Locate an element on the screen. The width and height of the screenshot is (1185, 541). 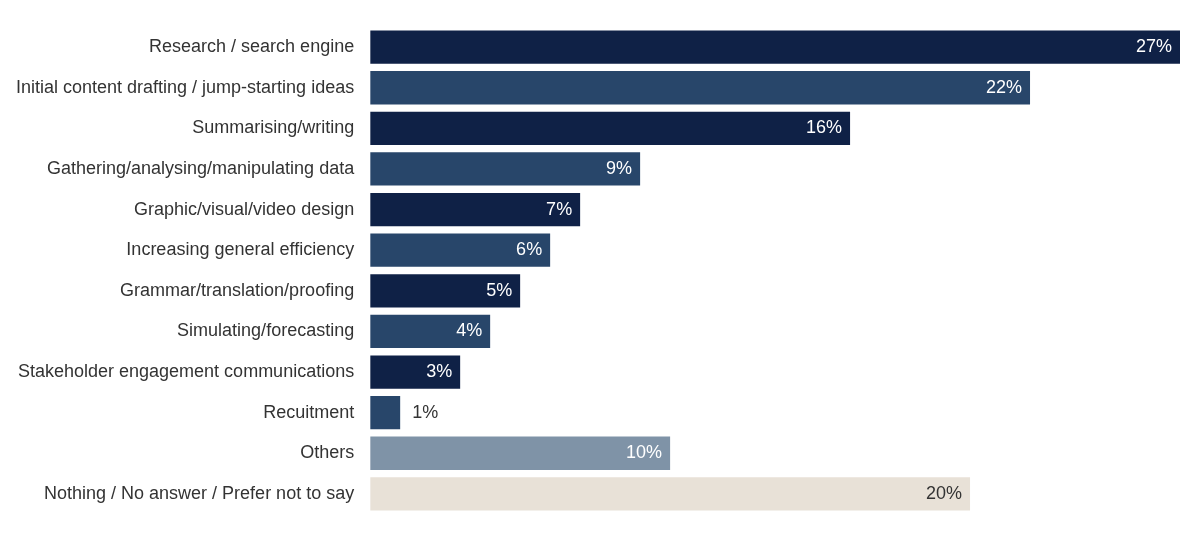
y-tick-label: Gathering/analysing/manipulating data is located at coordinates (201, 167).